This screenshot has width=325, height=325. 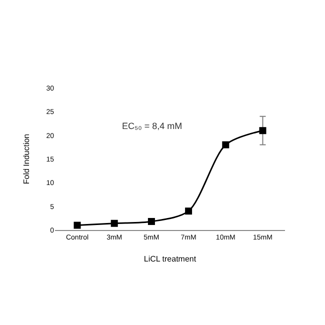 What do you see at coordinates (152, 126) in the screenshot?
I see `annotation: EC₅₀ = 8,4 mM` at bounding box center [152, 126].